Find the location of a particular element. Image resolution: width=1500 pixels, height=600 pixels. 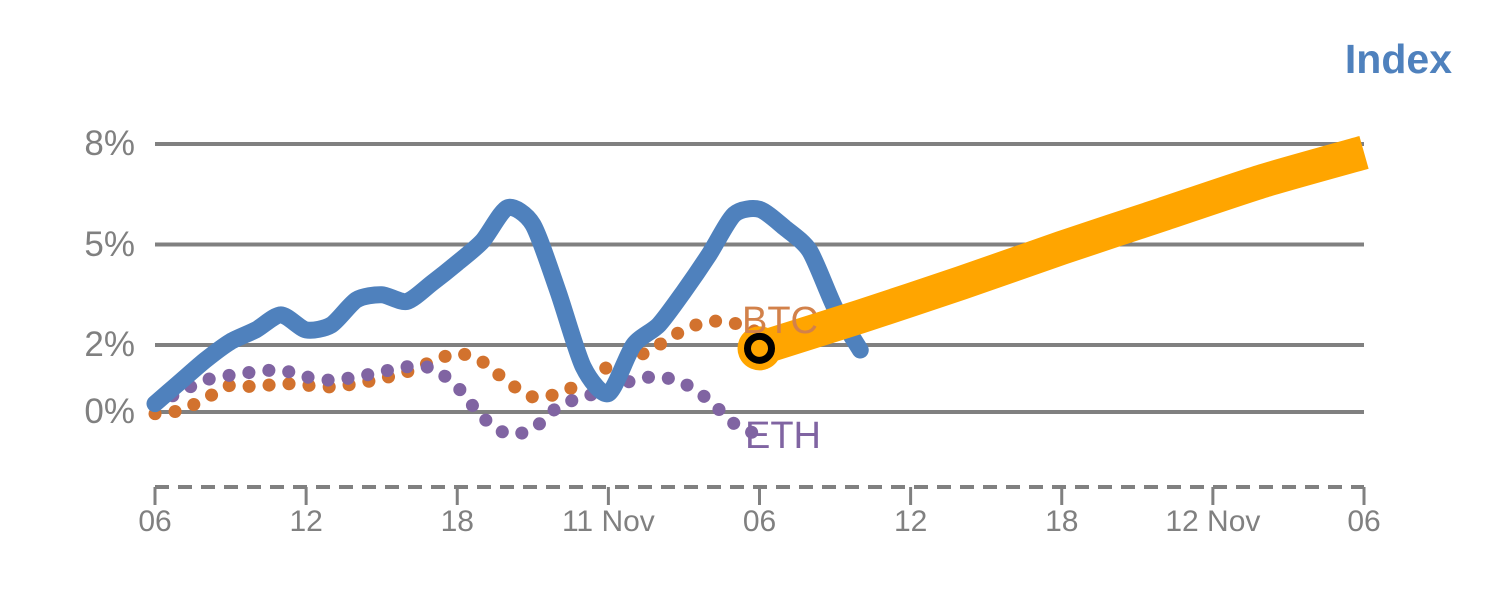

series-line-eth is located at coordinates (457, 400).